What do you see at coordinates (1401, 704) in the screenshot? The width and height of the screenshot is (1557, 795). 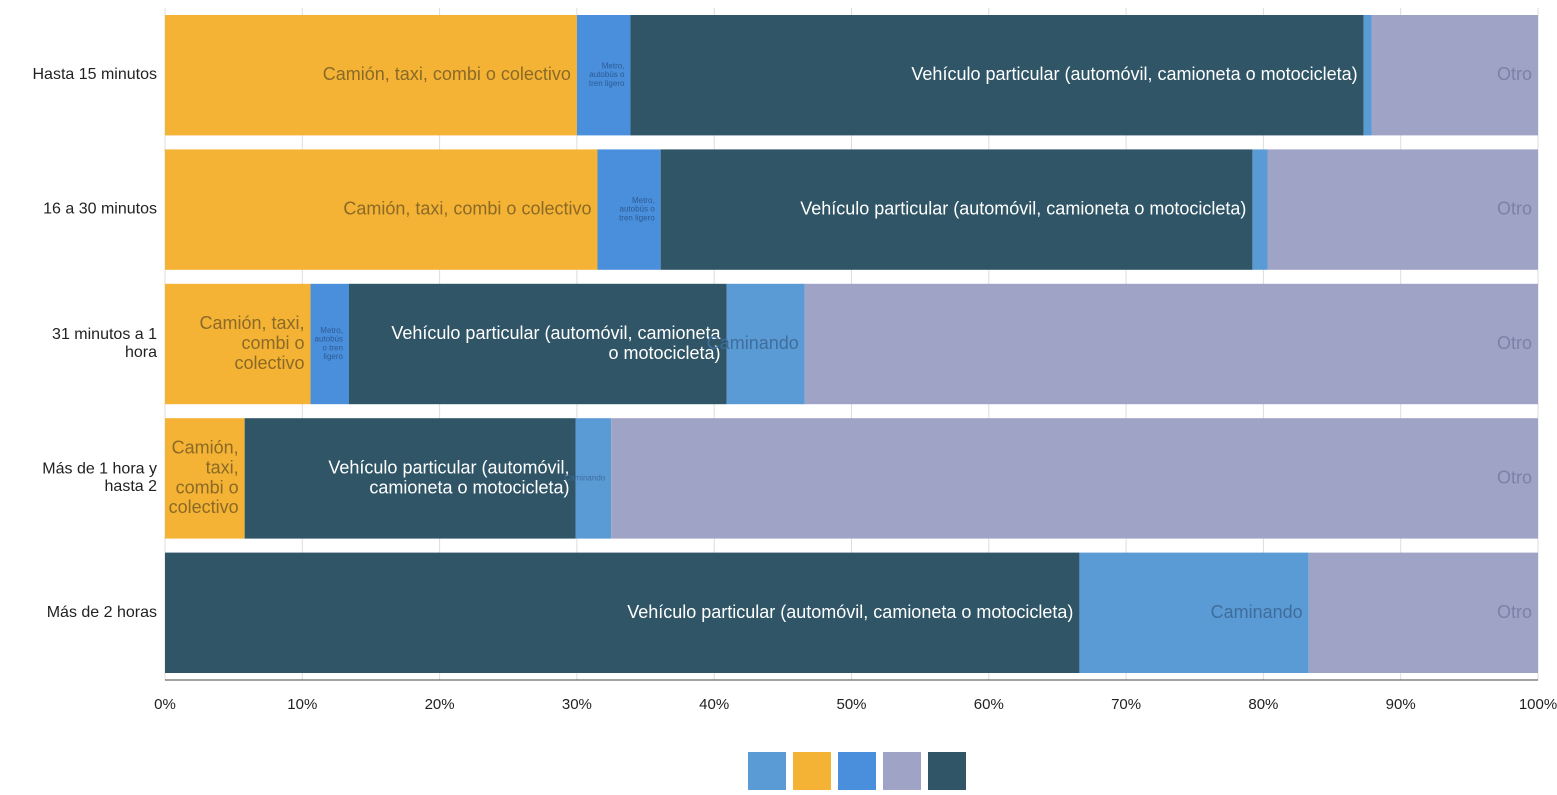 I see `x-tick-label: 90%` at bounding box center [1401, 704].